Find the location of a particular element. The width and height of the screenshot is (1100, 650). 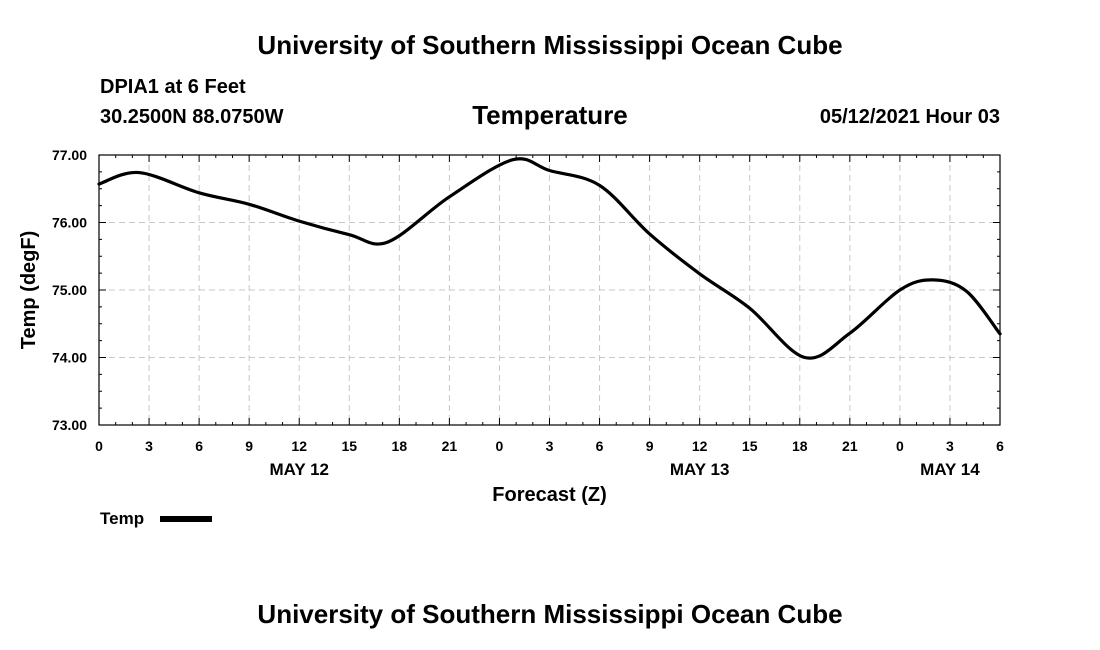

station-coords: 30.2500N 88.0750W is located at coordinates (192, 117).